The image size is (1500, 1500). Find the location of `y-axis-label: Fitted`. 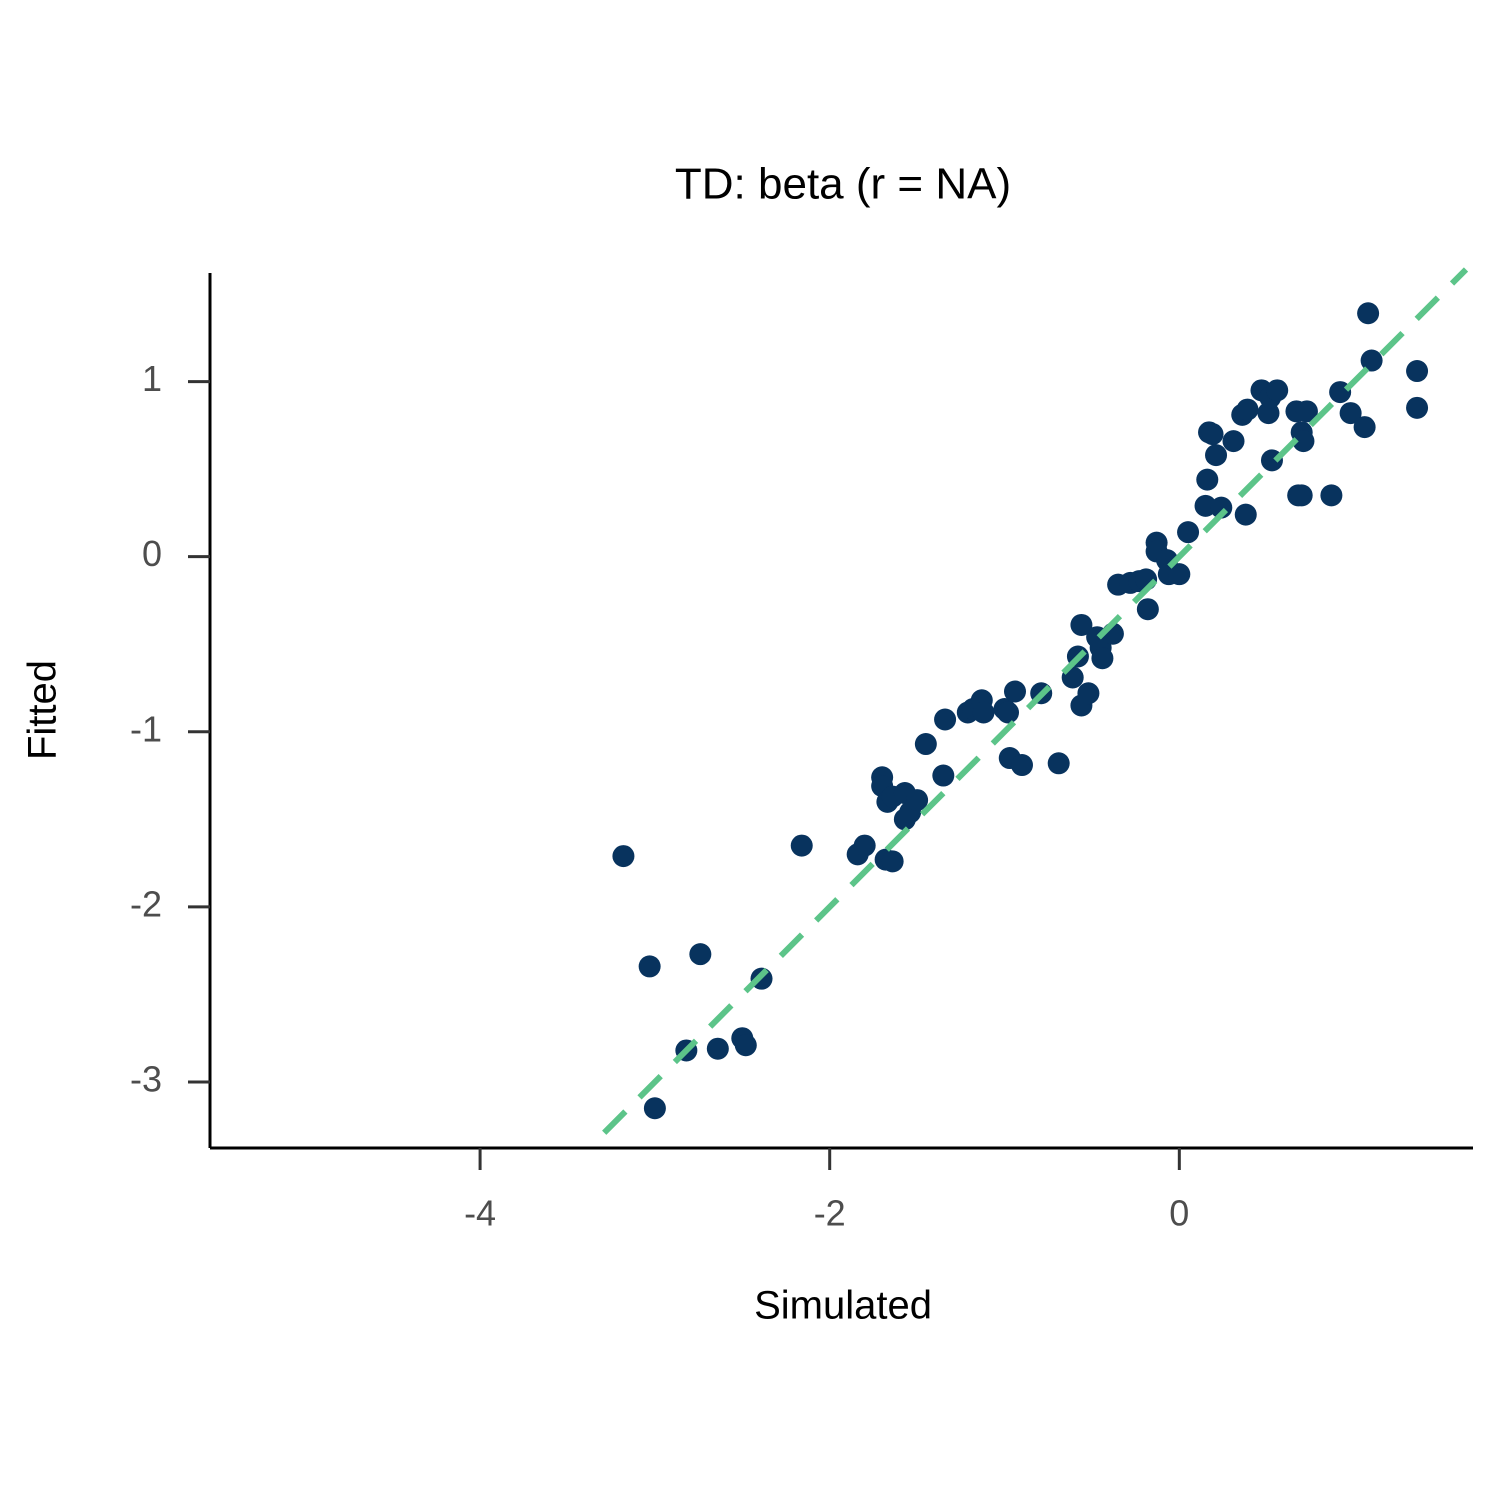

y-axis-label: Fitted is located at coordinates (43, 710).